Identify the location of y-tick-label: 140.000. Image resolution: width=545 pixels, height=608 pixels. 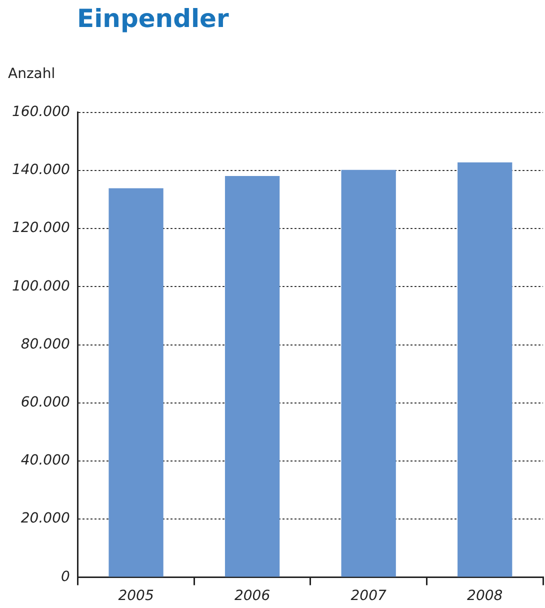
(41, 170).